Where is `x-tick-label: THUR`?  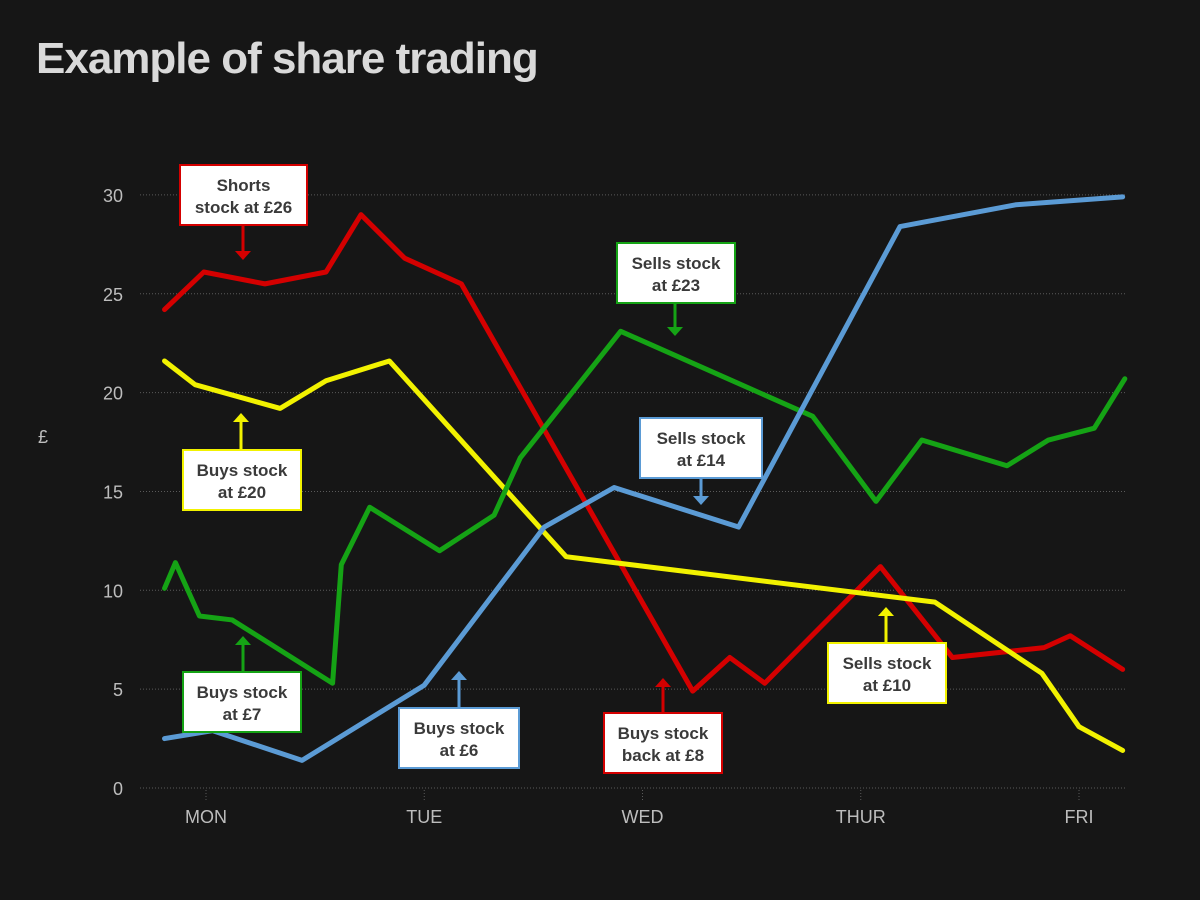
x-tick-label: THUR is located at coordinates (861, 817).